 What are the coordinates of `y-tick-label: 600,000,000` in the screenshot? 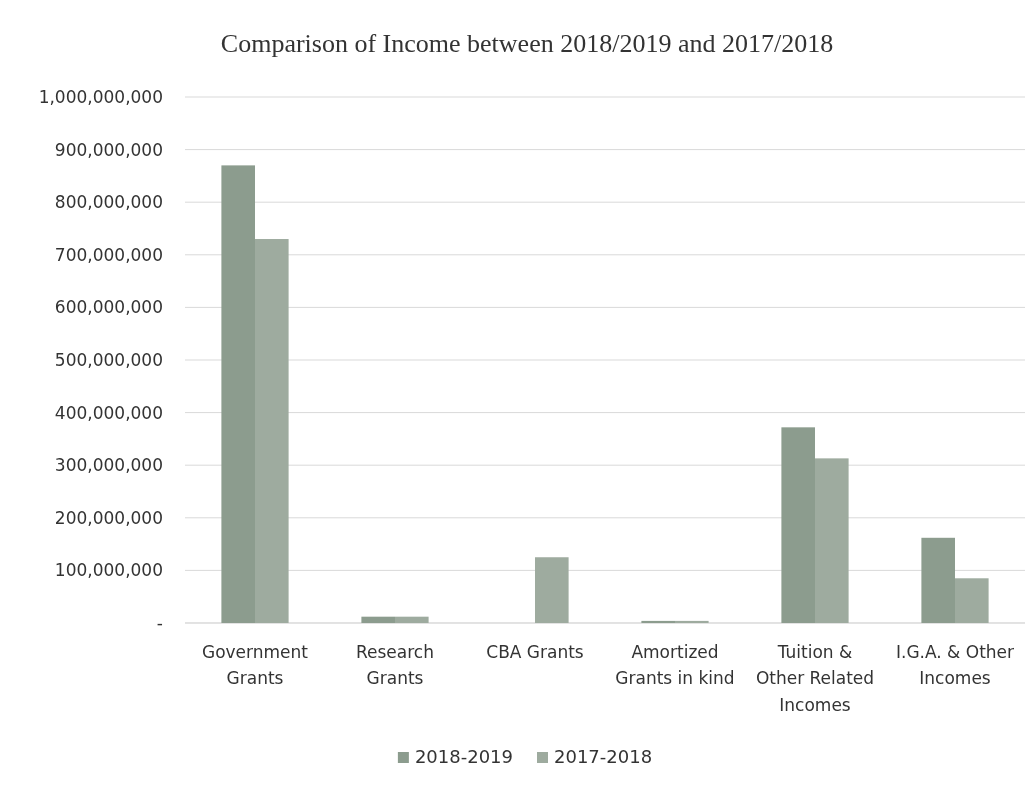 It's located at (108, 307).